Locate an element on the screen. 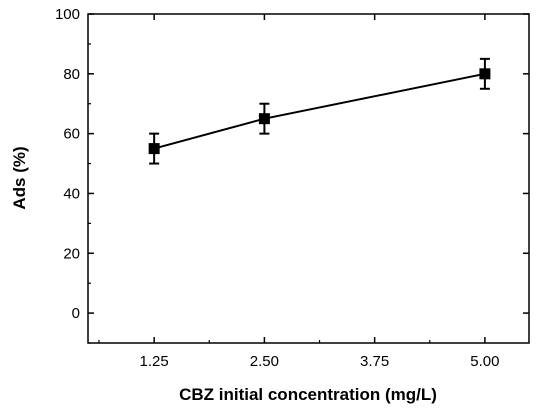 This screenshot has height=409, width=550. y-tick-label: 80 is located at coordinates (71, 74).